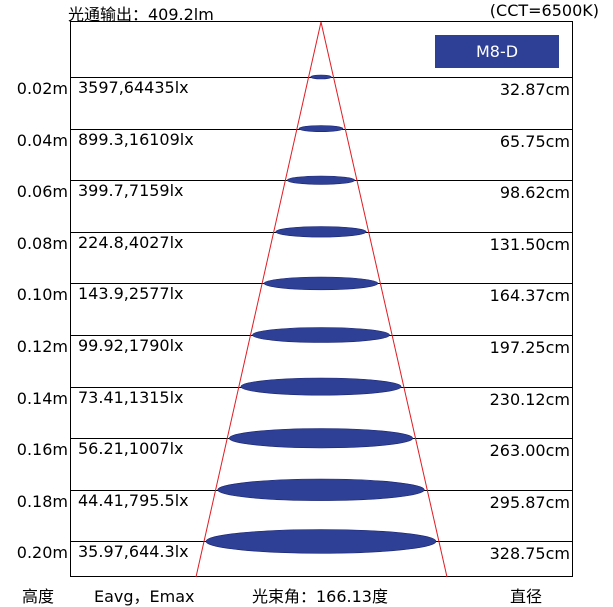  I want to click on diameter-value: 328.75cm, so click(529, 554).